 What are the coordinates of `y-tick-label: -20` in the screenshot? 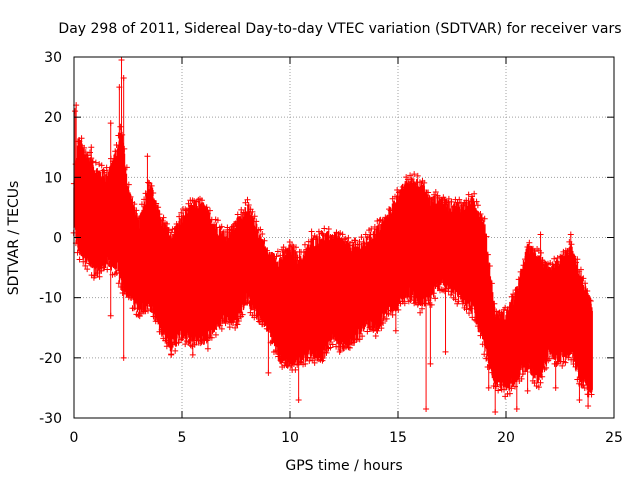 It's located at (50, 359).